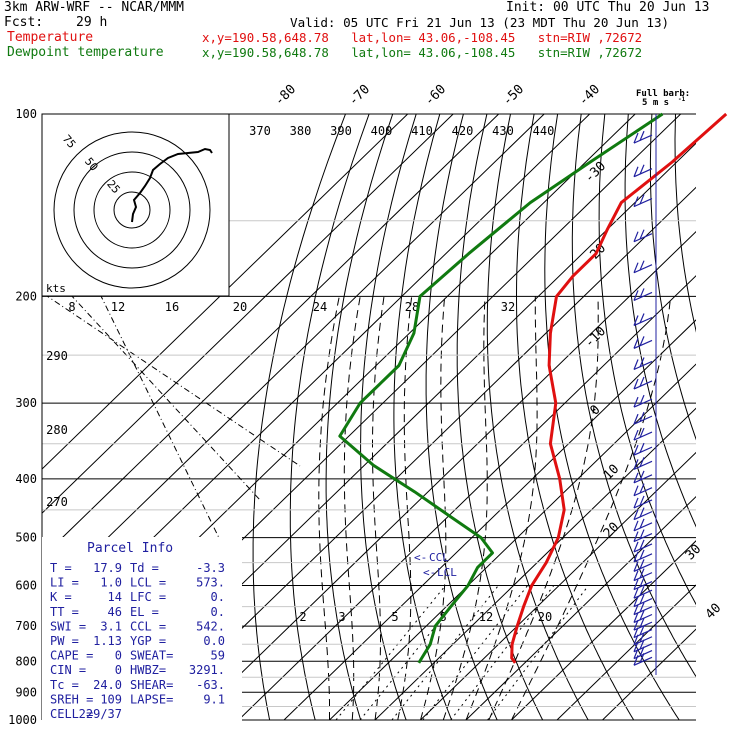 This screenshot has width=740, height=740. I want to click on parcel-info-cell: SWEAT=, so click(151, 656).